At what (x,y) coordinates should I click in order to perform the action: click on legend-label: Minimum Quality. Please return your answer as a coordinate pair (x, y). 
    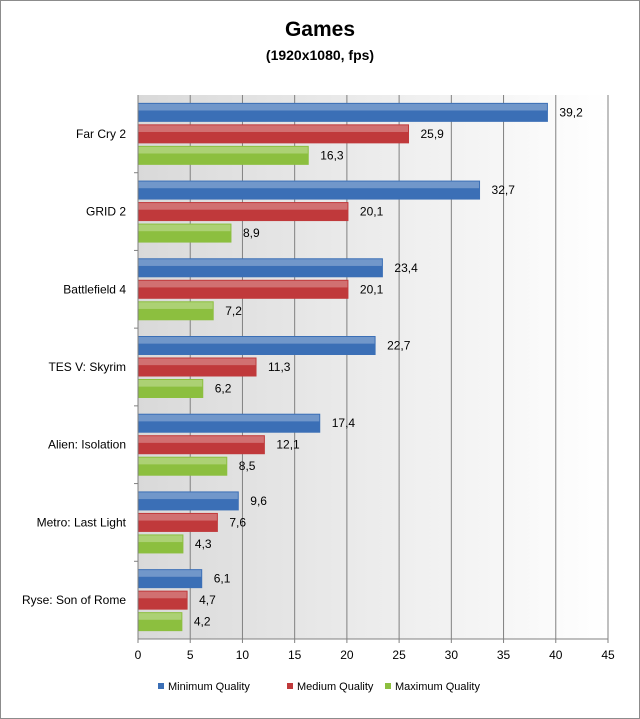
    Looking at the image, I should click on (209, 687).